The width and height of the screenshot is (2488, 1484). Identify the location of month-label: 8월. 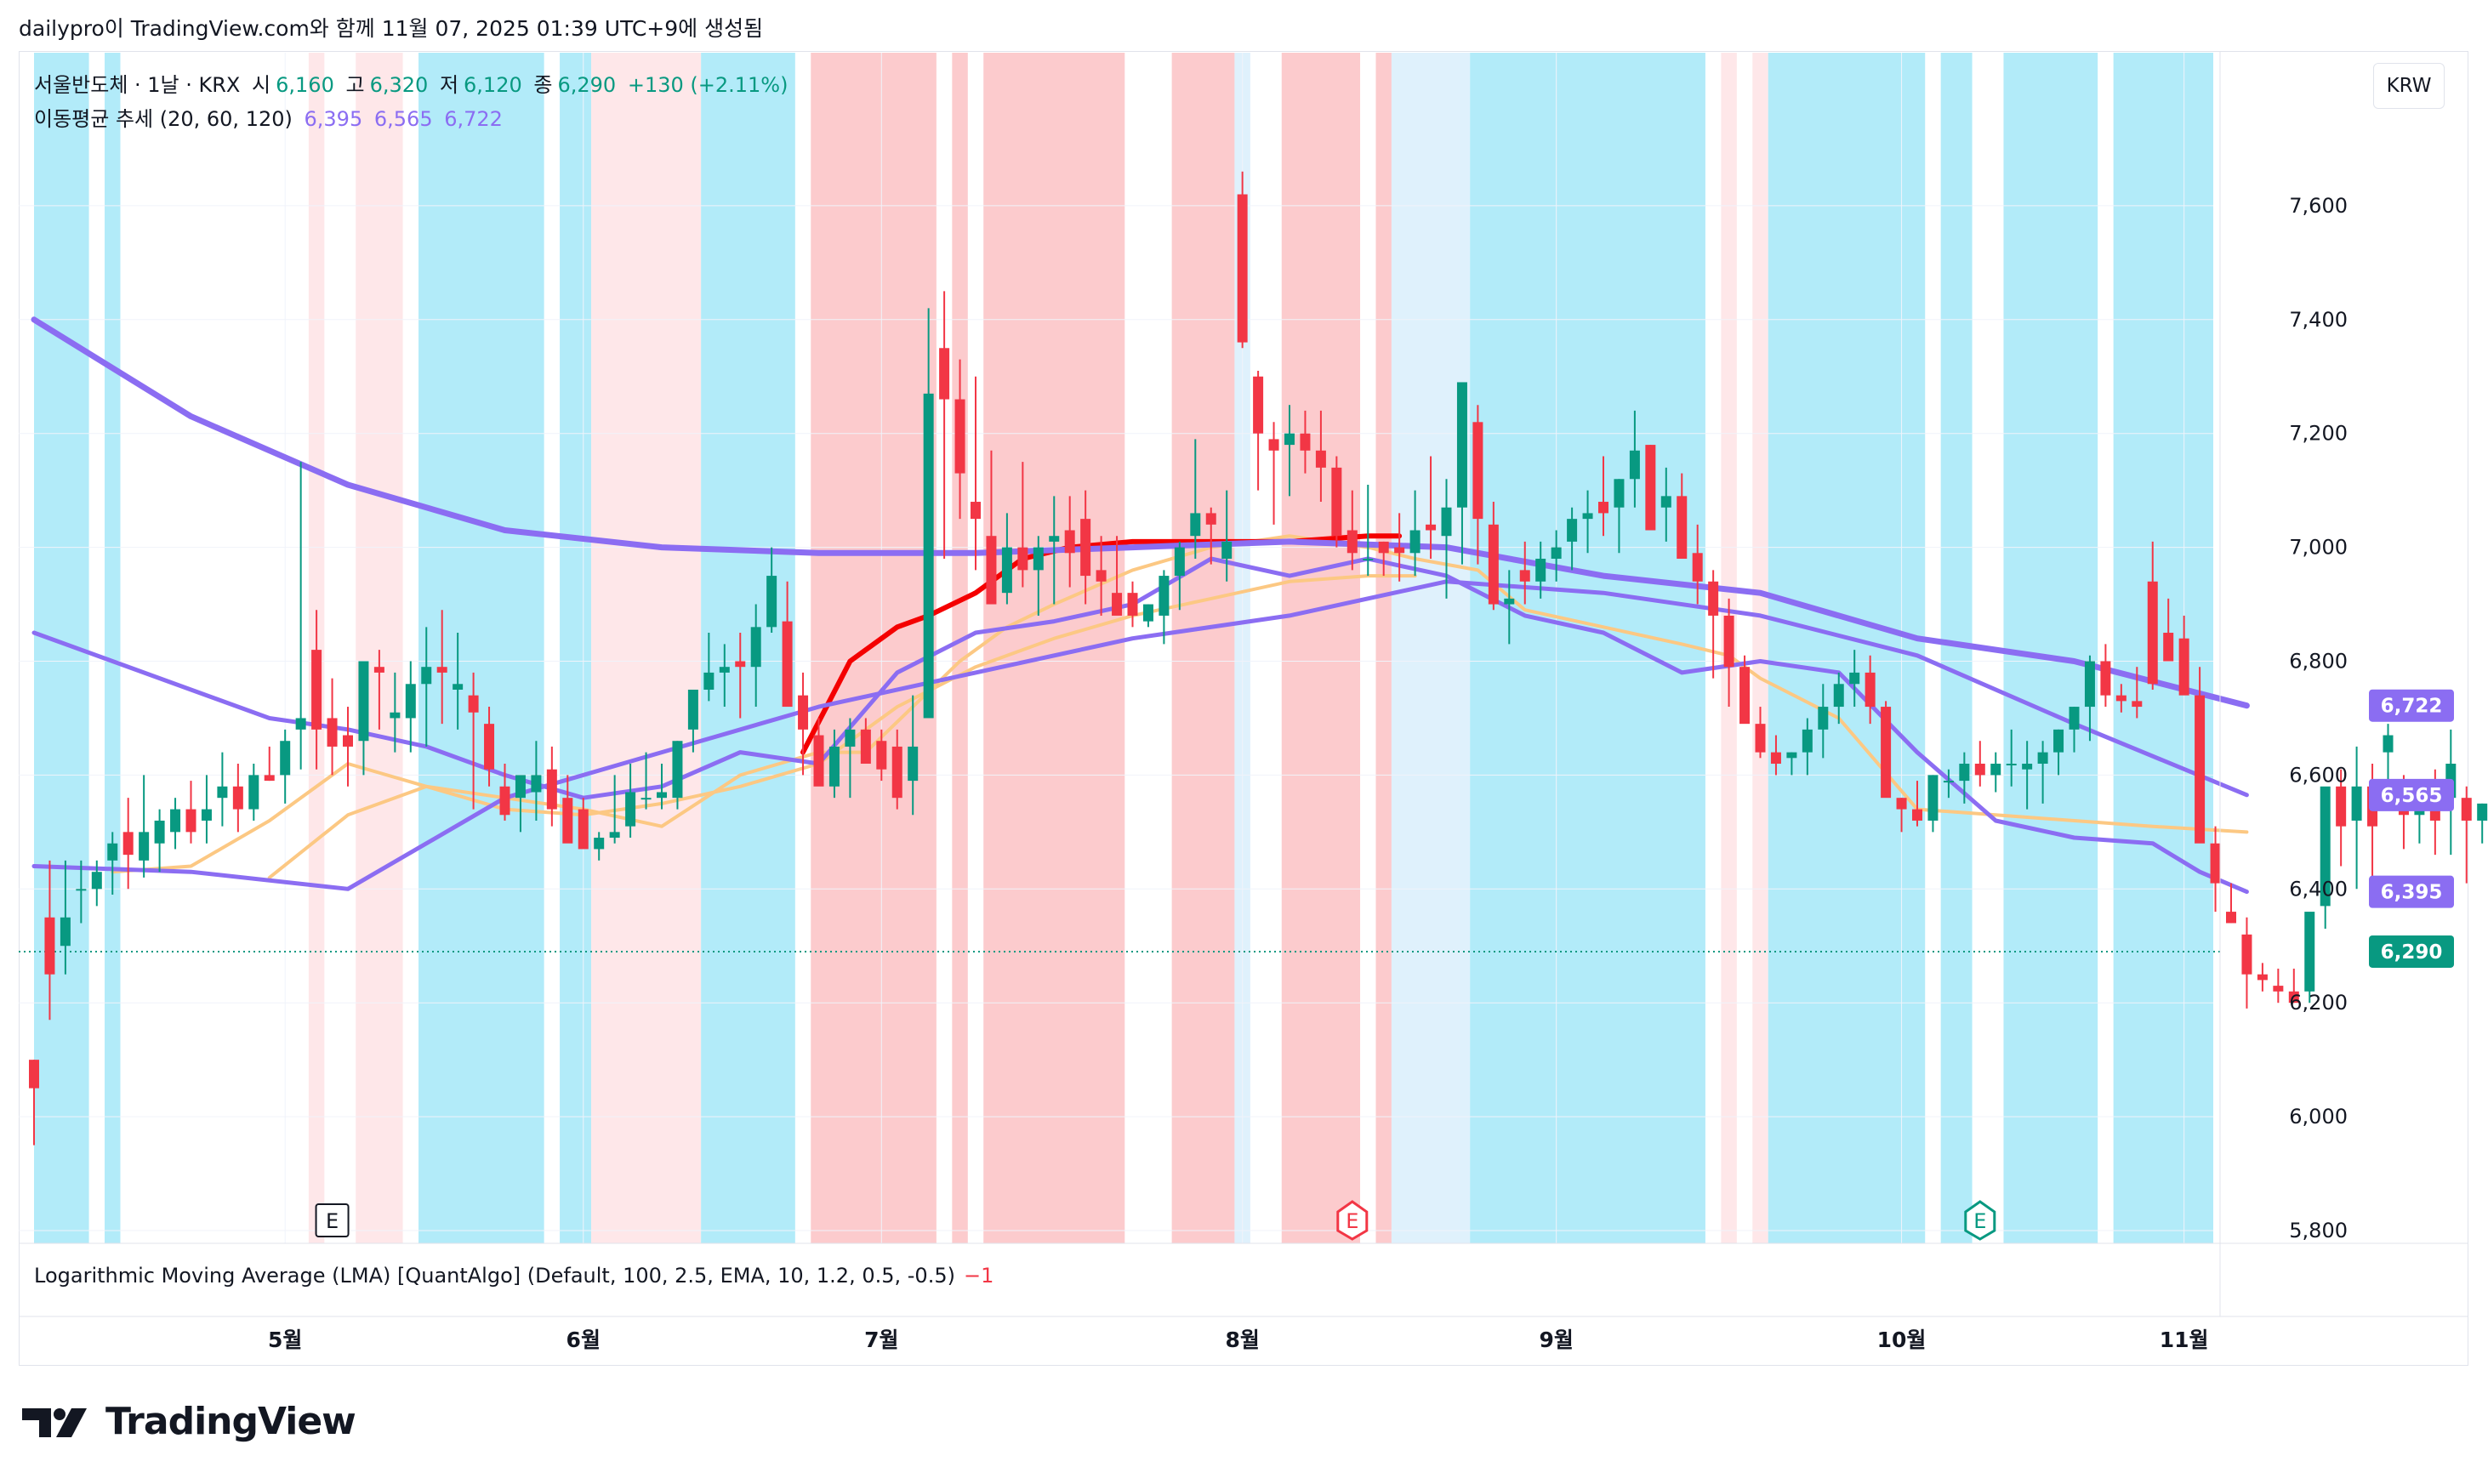
(1242, 1340).